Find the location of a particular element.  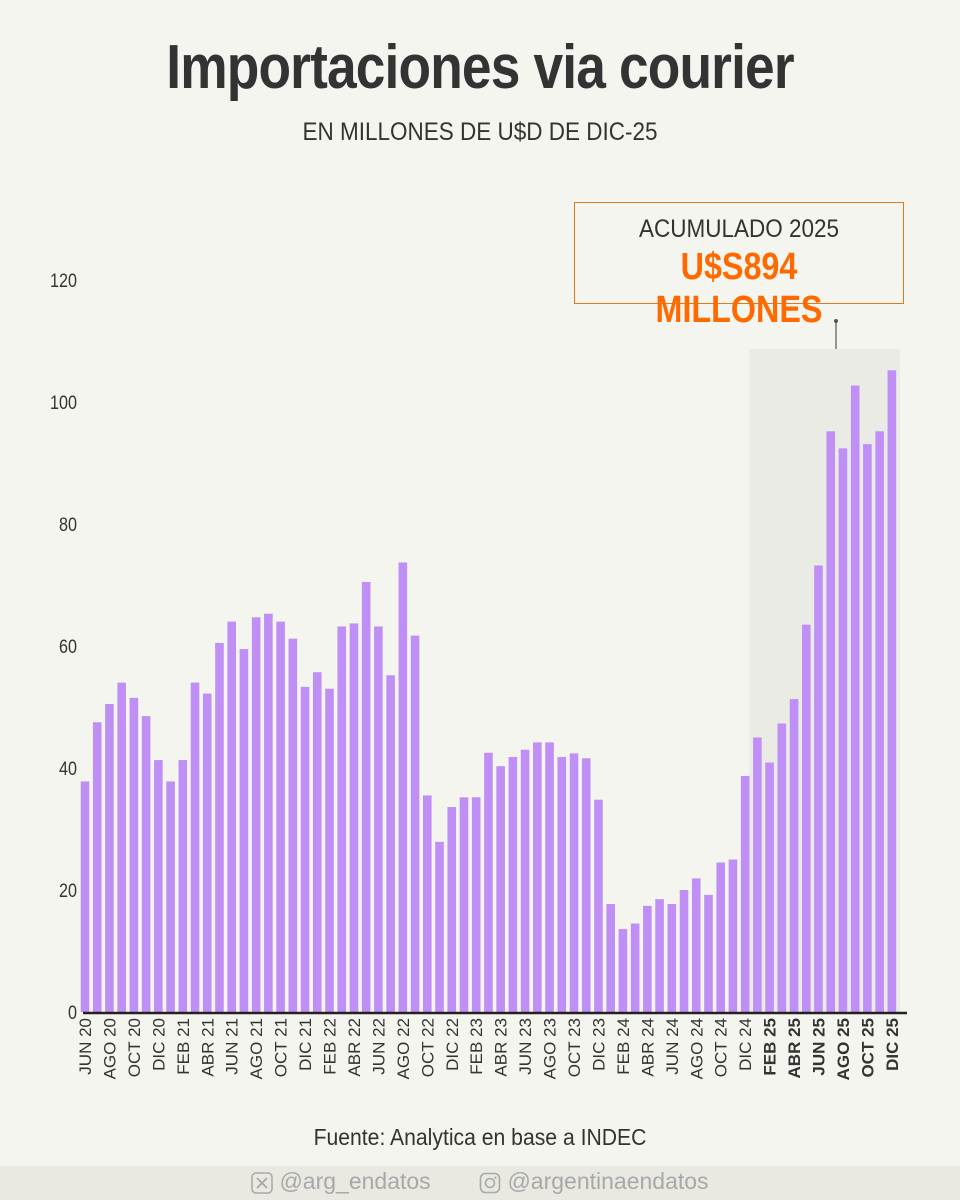

y-axis-ticks: 0 20 40 60 80 100 120 is located at coordinates (63, 647).